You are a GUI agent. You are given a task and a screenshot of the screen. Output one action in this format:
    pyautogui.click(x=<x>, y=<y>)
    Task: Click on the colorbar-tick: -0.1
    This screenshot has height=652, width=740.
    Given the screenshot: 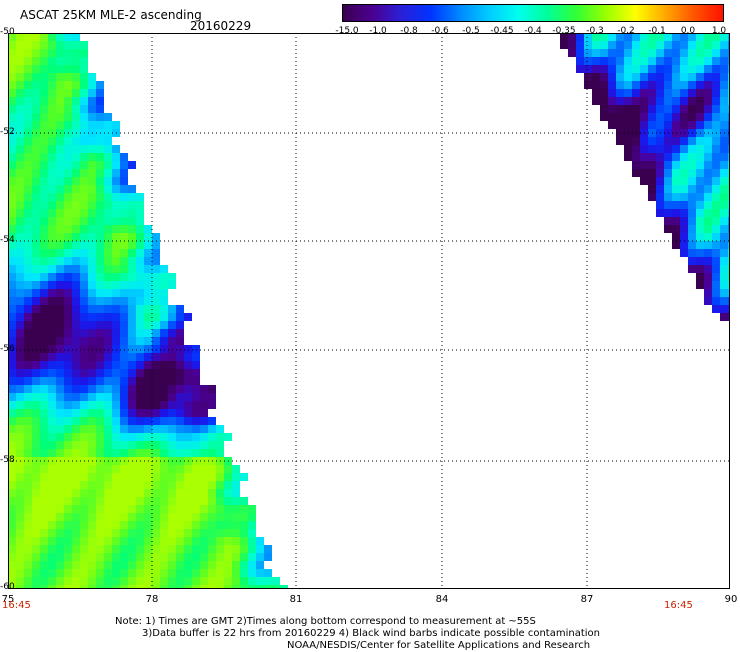 What is the action you would take?
    pyautogui.click(x=657, y=31)
    